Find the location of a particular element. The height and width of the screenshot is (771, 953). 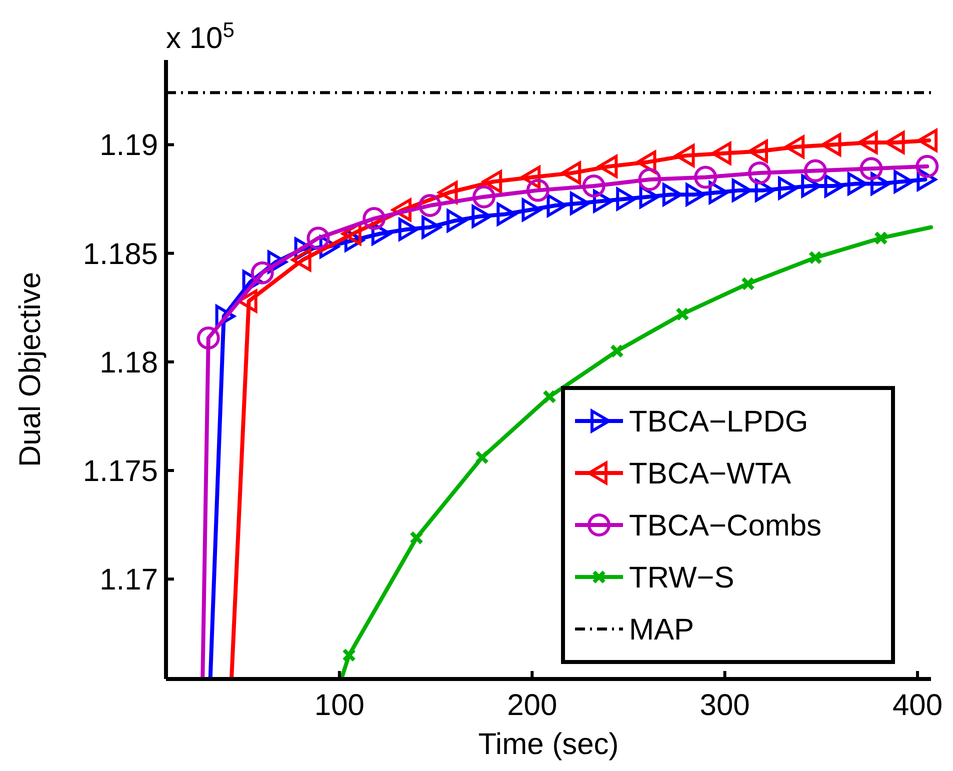

legend-label: TBCA−Combs is located at coordinates (725, 526).